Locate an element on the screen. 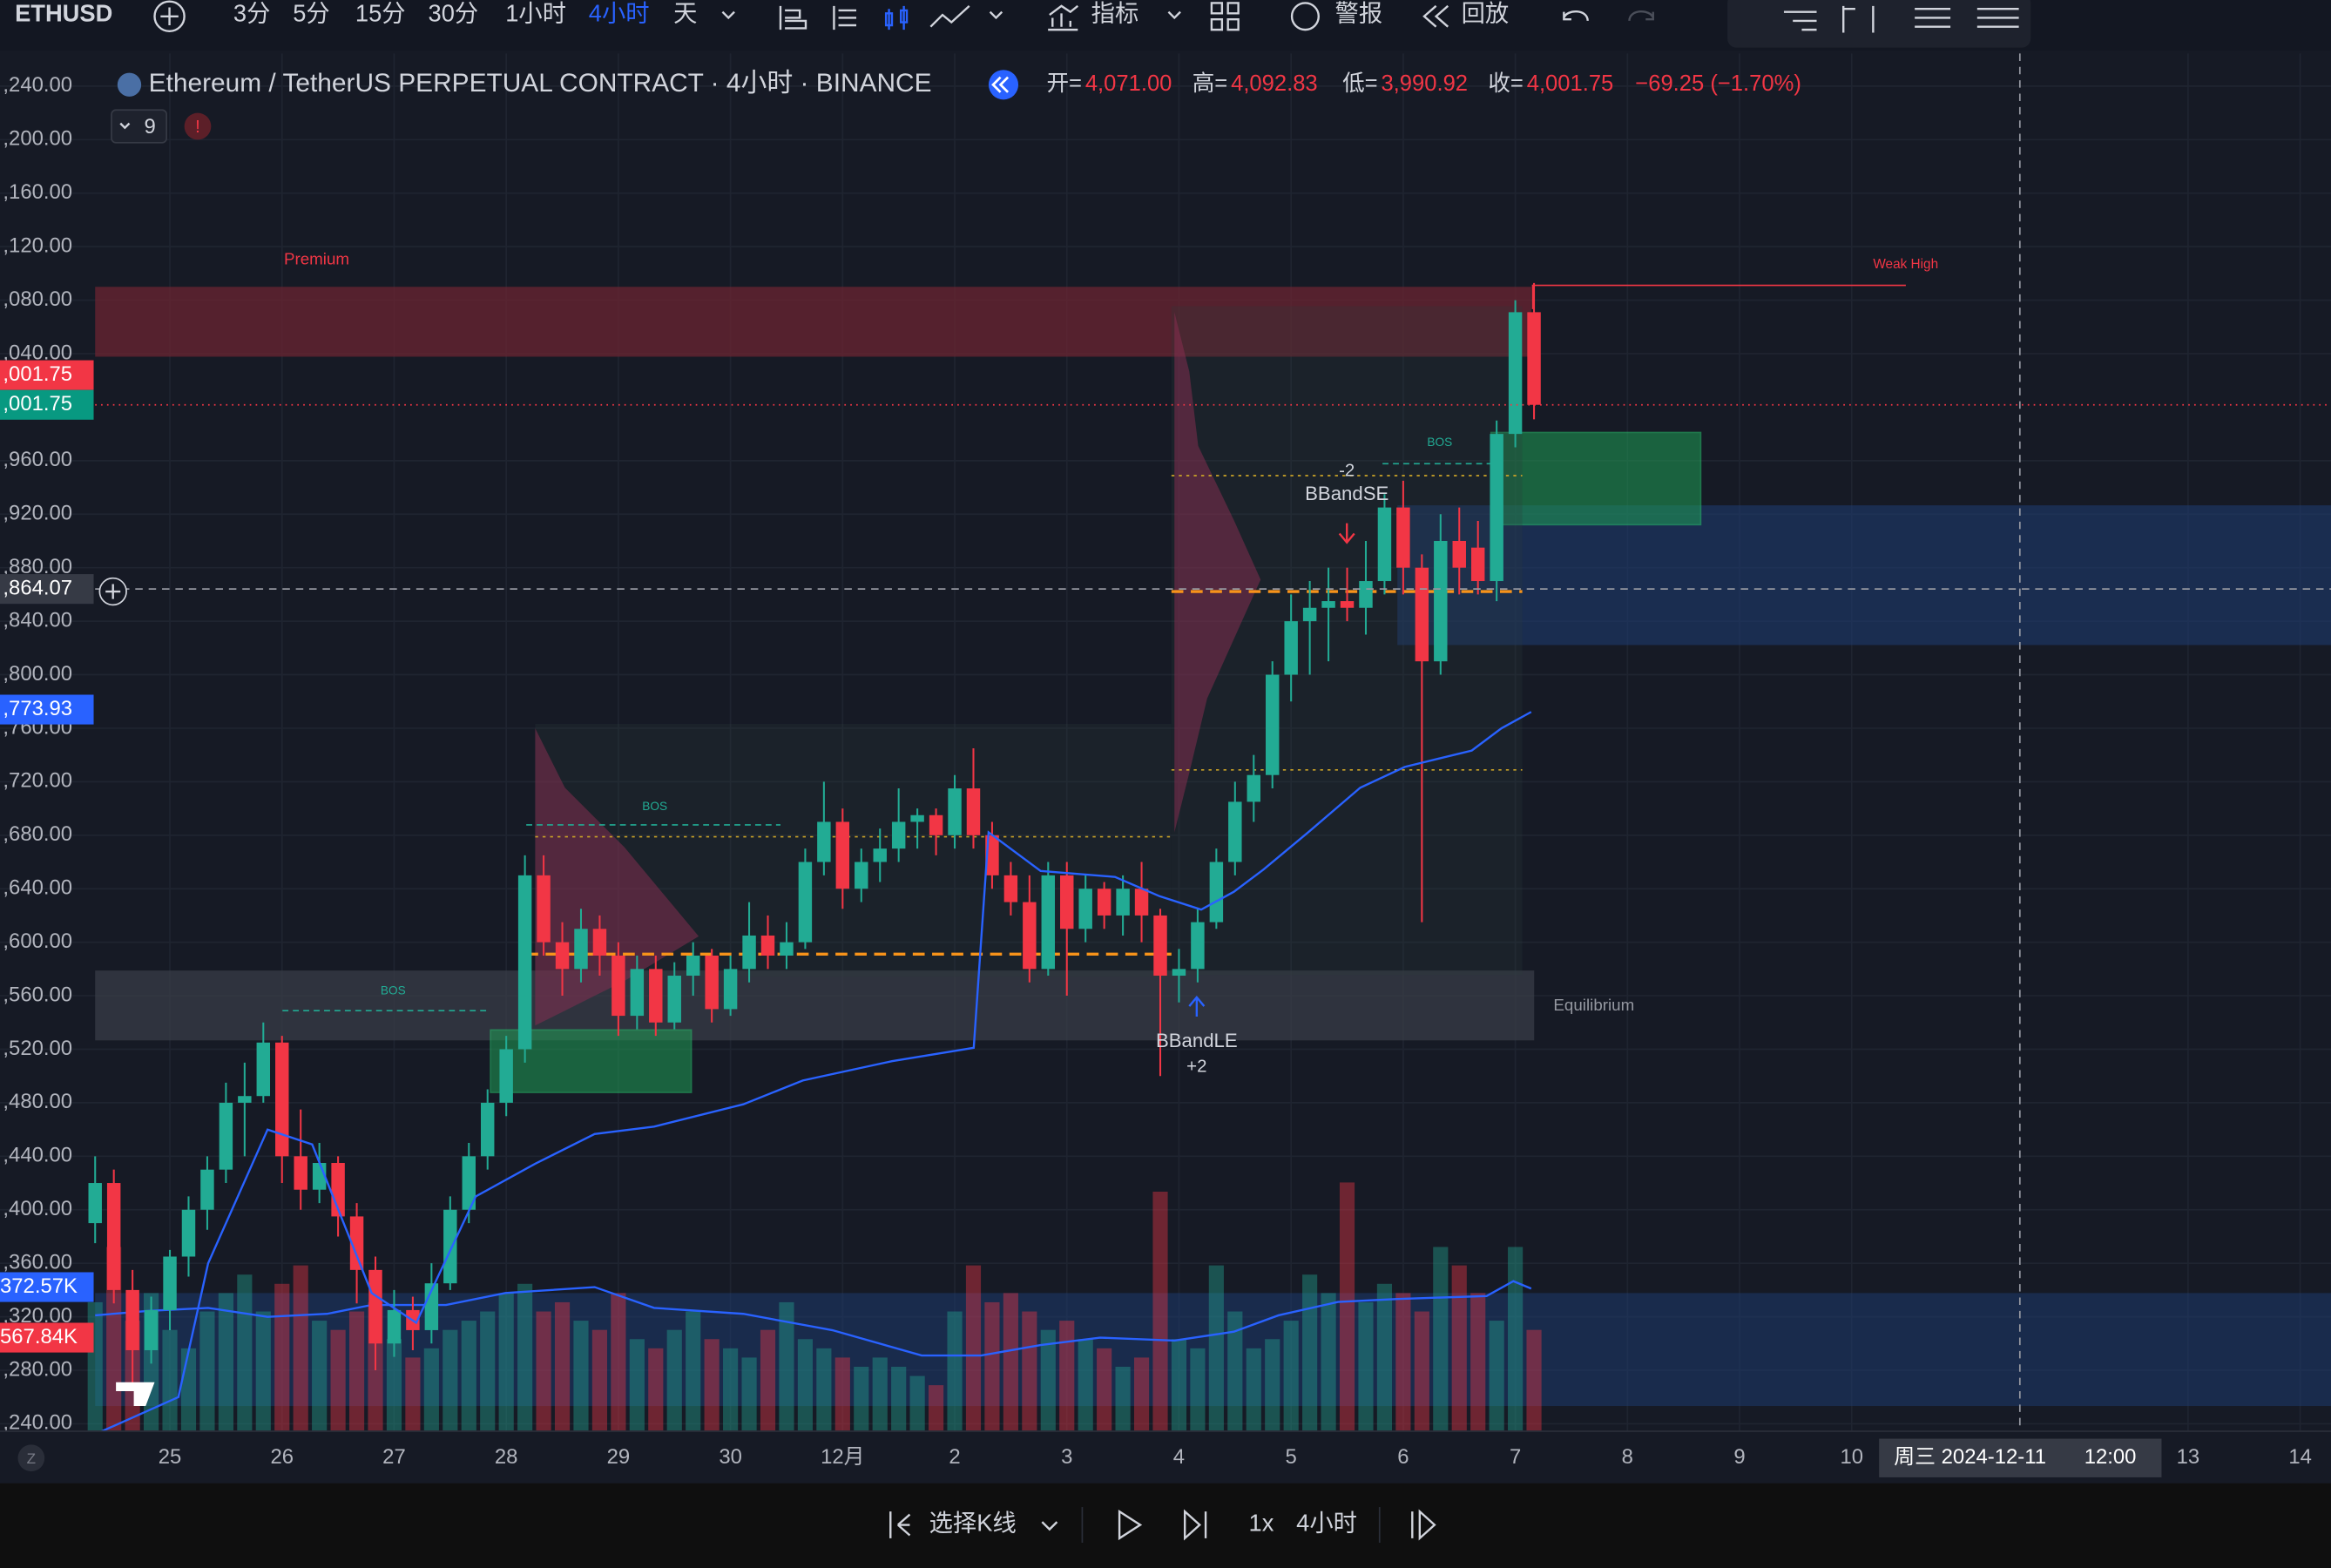 This screenshot has height=1568, width=2331. interval-active: 4小时 is located at coordinates (620, 13).